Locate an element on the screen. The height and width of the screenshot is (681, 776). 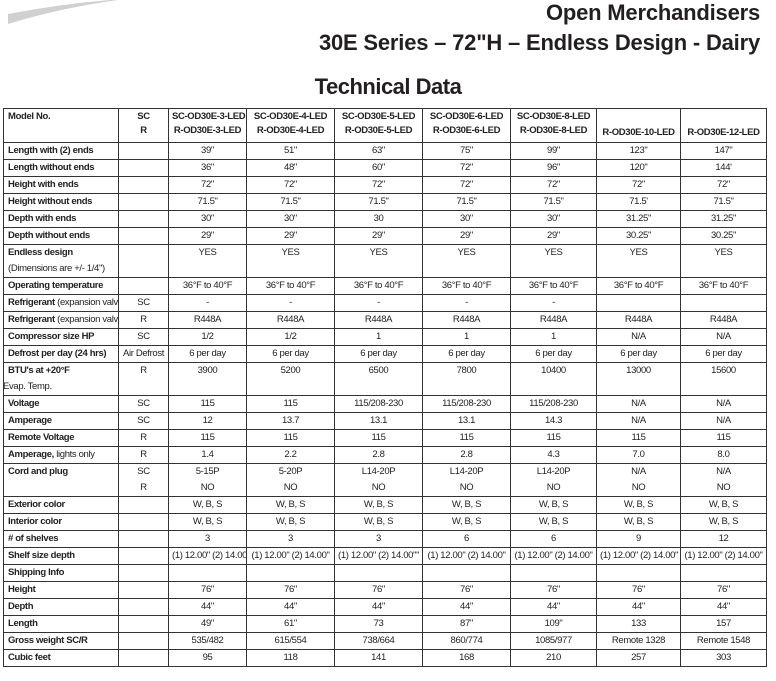
cell-value: 12 is located at coordinates (723, 538).